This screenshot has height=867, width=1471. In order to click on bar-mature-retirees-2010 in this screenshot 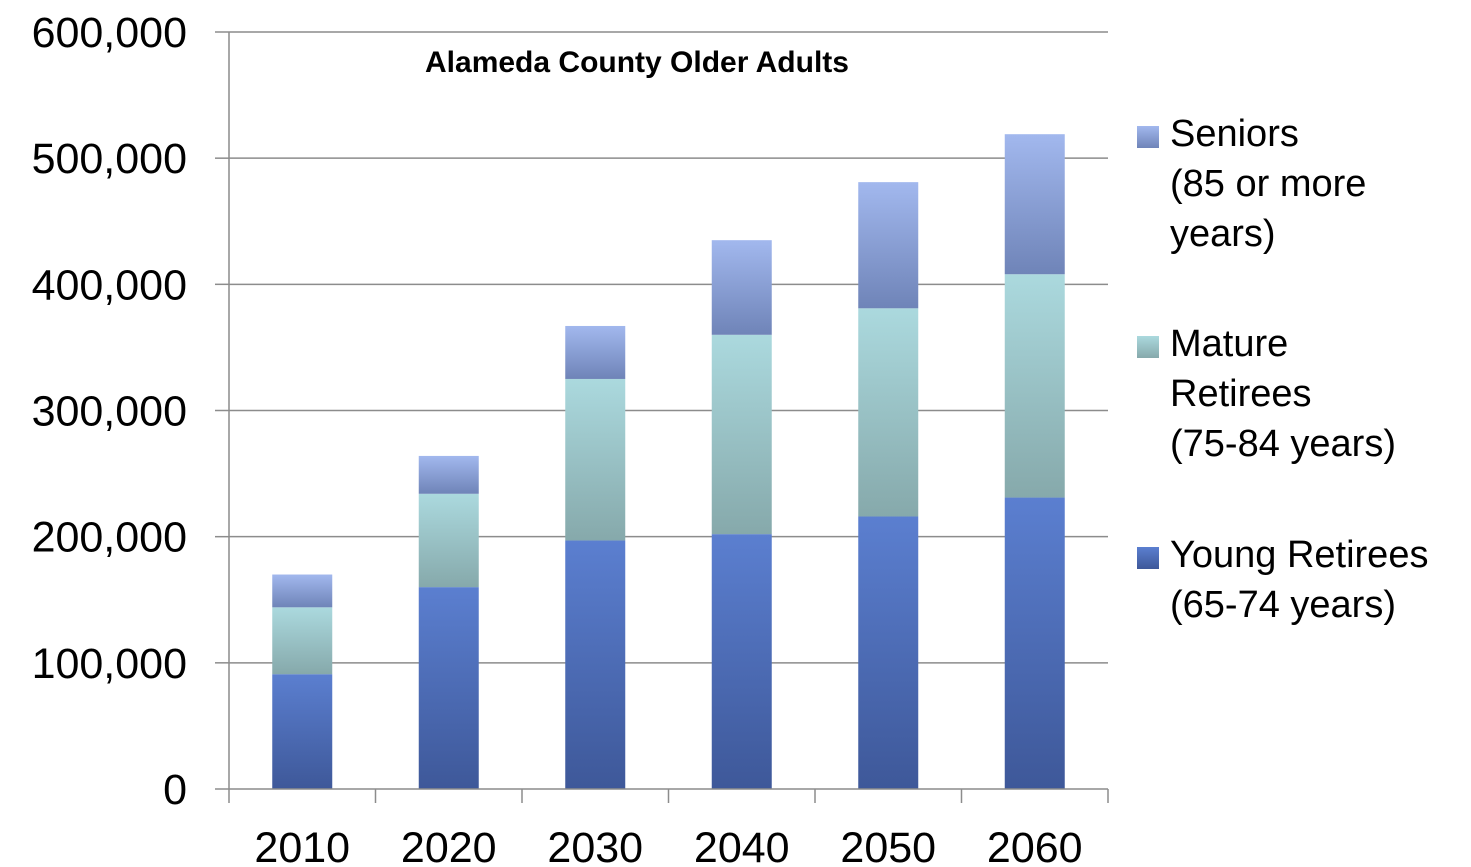, I will do `click(302, 641)`.